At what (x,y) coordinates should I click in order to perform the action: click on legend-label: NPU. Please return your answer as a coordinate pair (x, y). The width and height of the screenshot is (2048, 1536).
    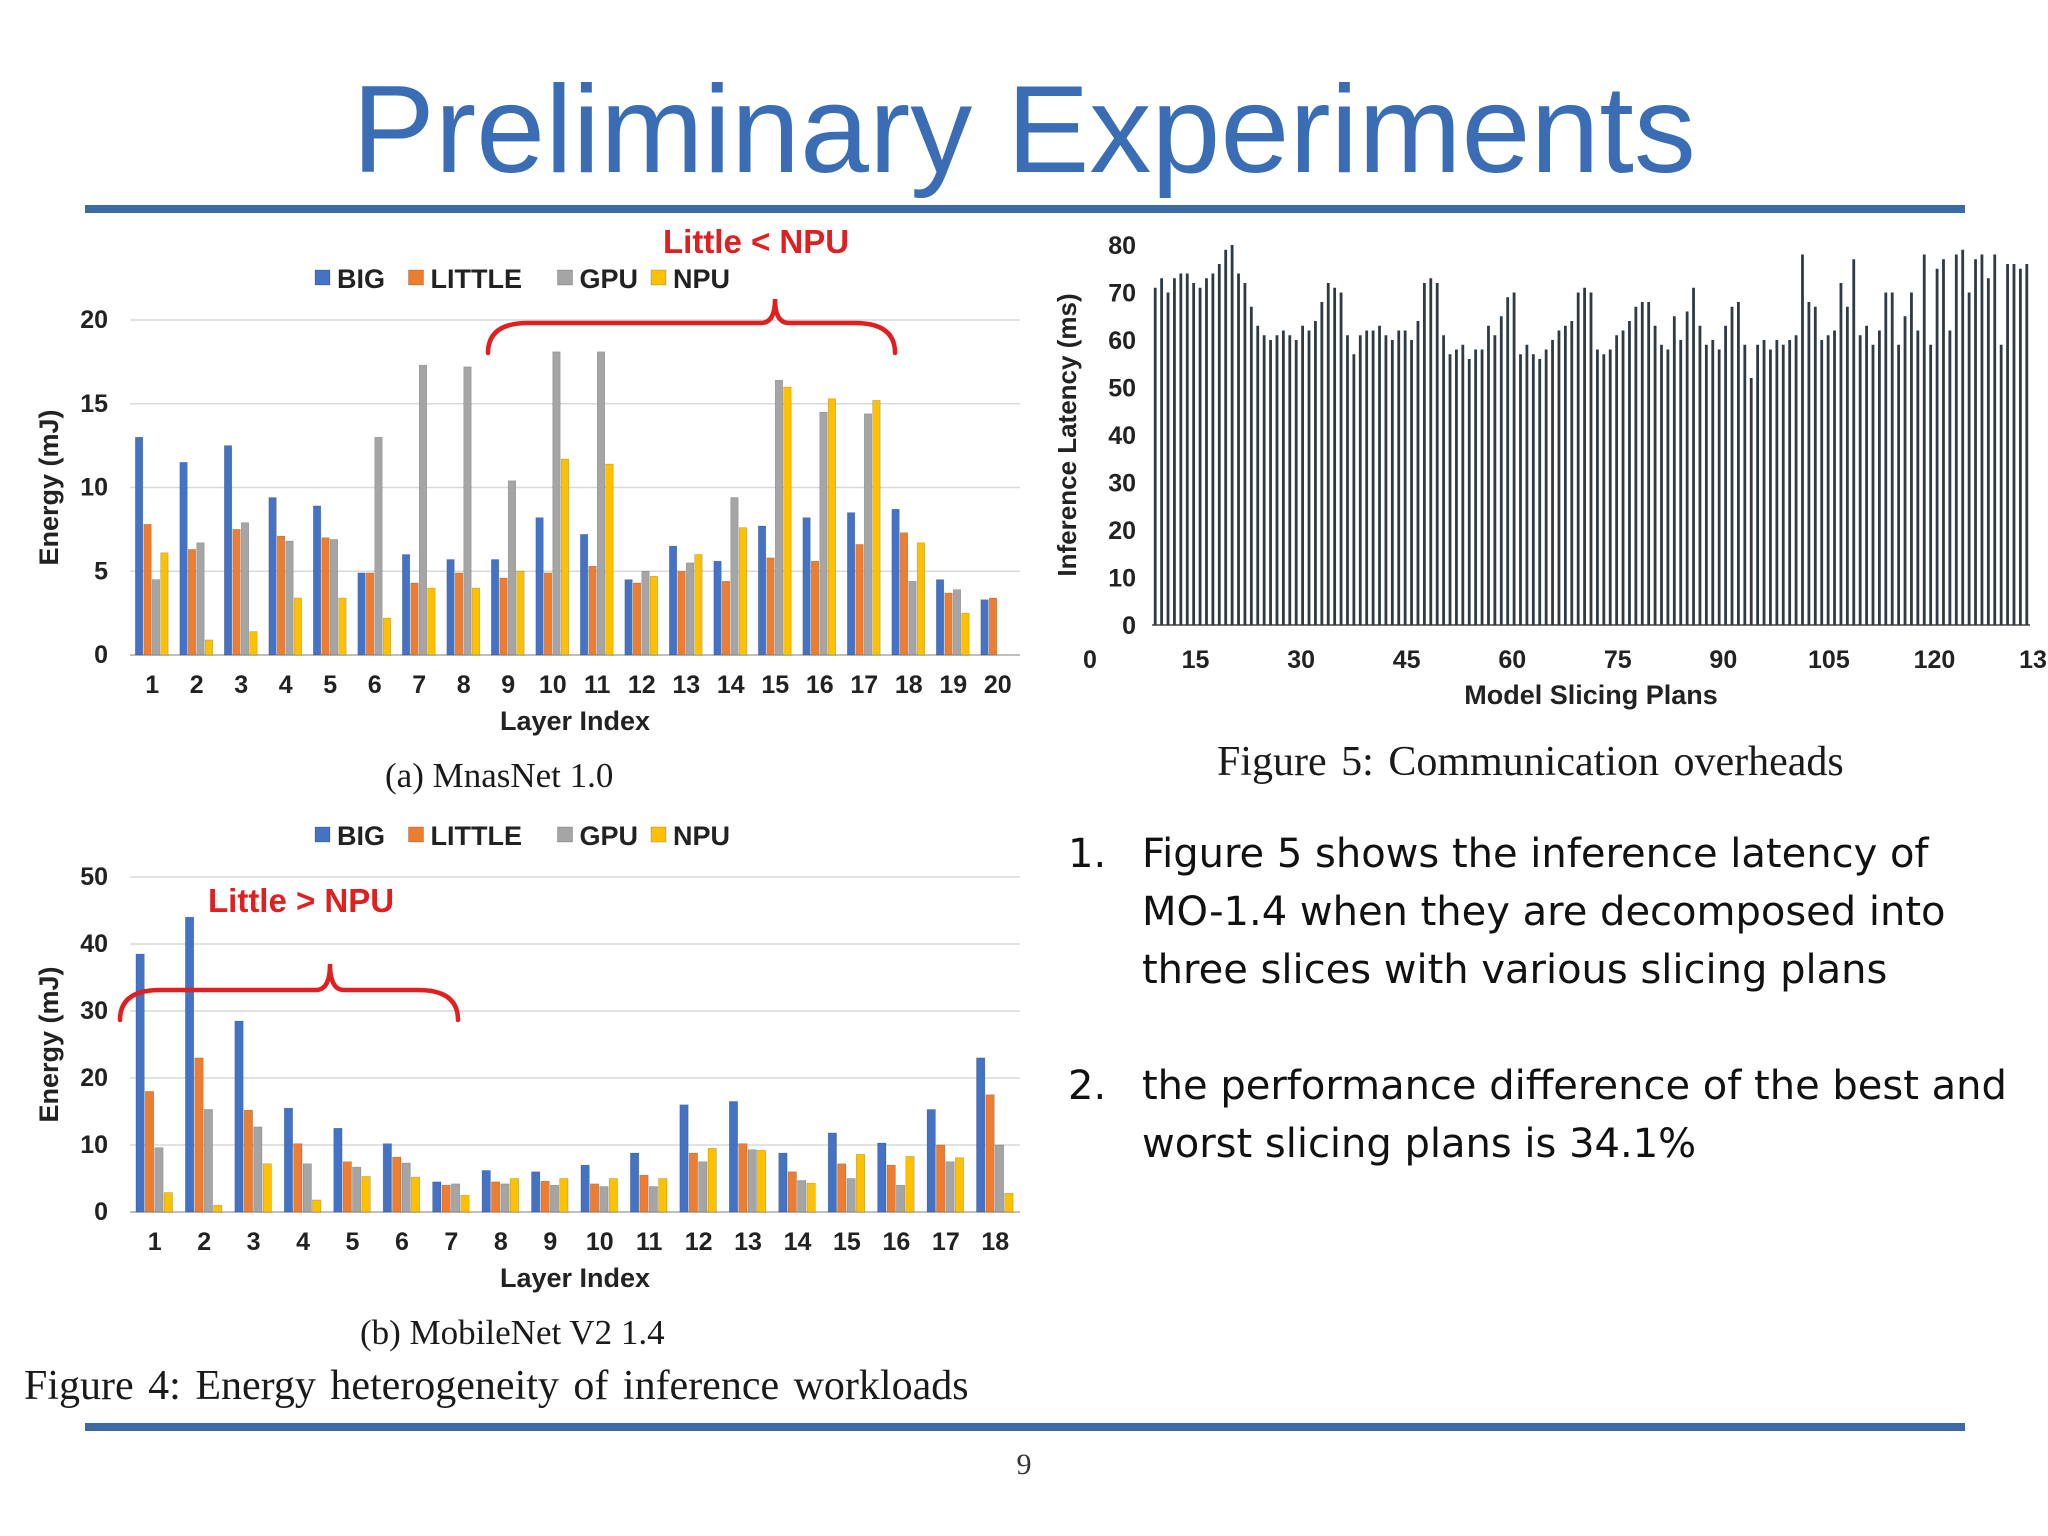
    Looking at the image, I should click on (701, 279).